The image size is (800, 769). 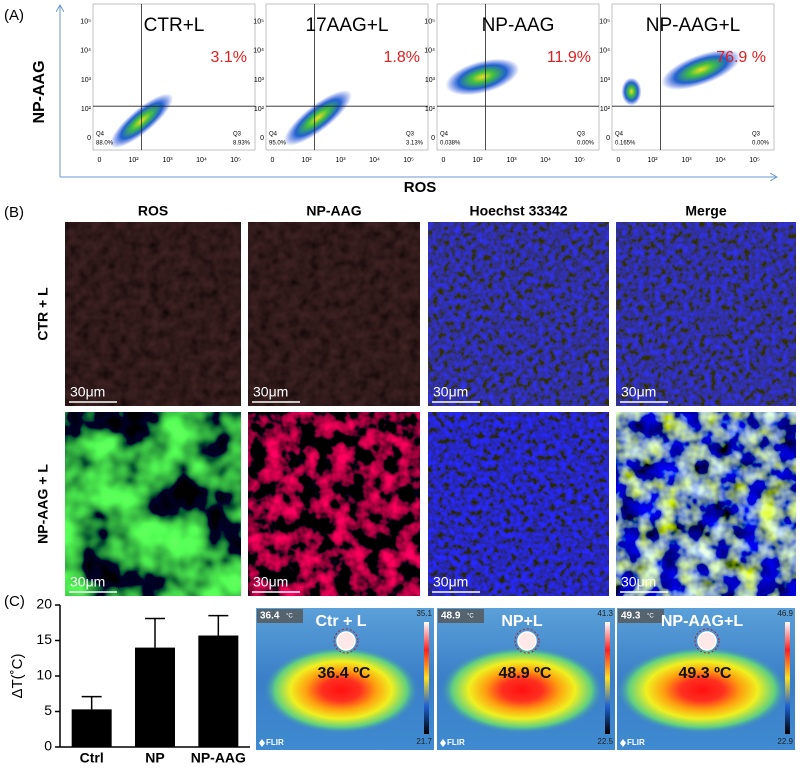 I want to click on y-tick-label: 15, so click(x=44, y=639).